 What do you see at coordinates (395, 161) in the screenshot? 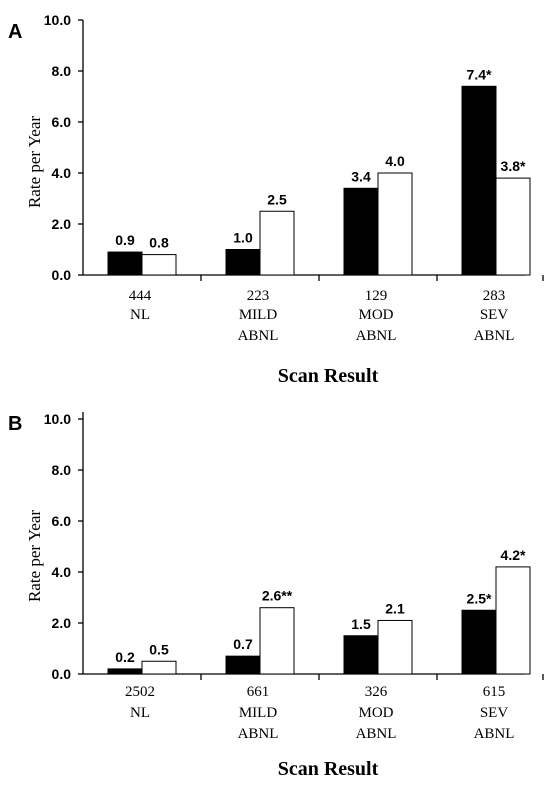
I see `data-label: 4.0` at bounding box center [395, 161].